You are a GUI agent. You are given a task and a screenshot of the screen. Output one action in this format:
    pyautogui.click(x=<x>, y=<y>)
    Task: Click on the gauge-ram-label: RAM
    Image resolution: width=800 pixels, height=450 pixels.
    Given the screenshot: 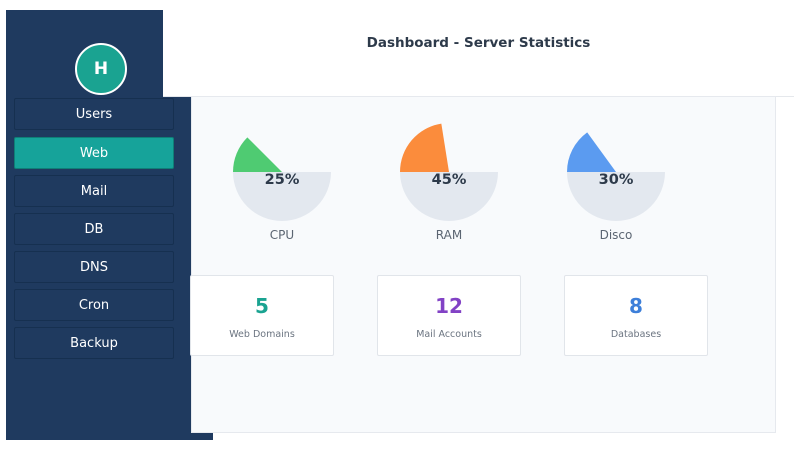 What is the action you would take?
    pyautogui.click(x=449, y=235)
    